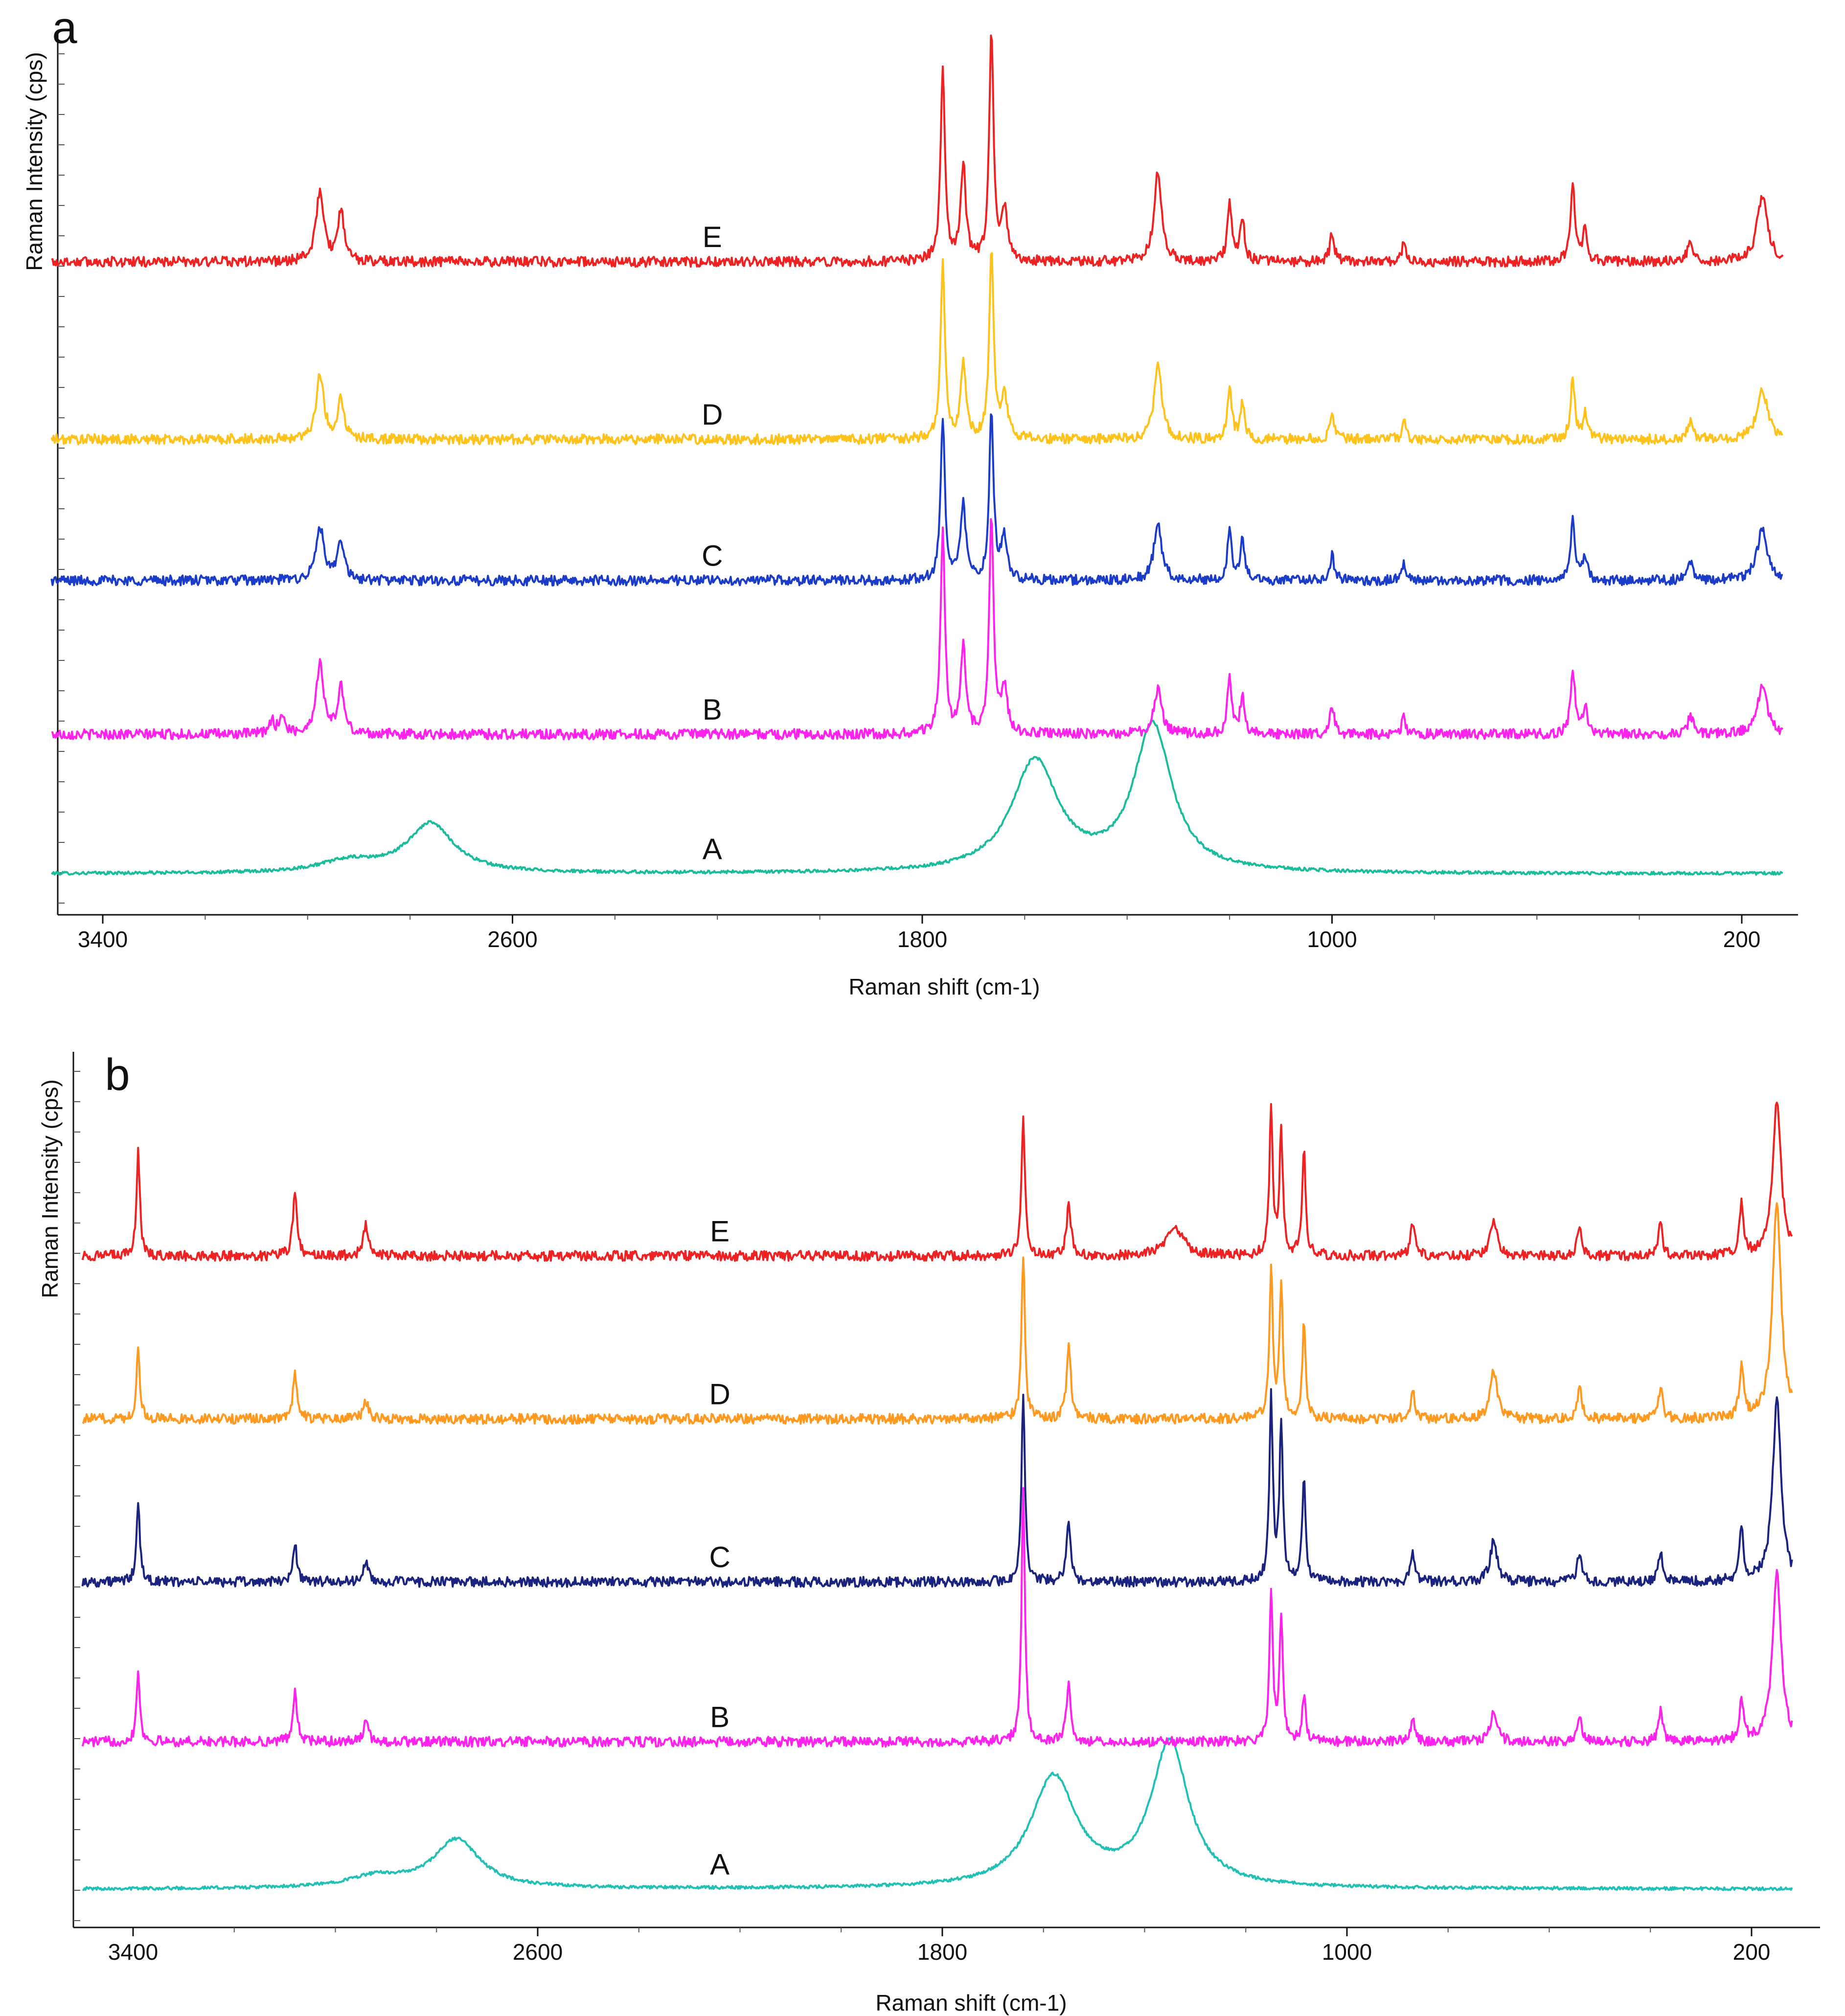 The height and width of the screenshot is (2016, 1845). I want to click on x-axis-label-b: Raman shift (cm-1), so click(971, 2003).